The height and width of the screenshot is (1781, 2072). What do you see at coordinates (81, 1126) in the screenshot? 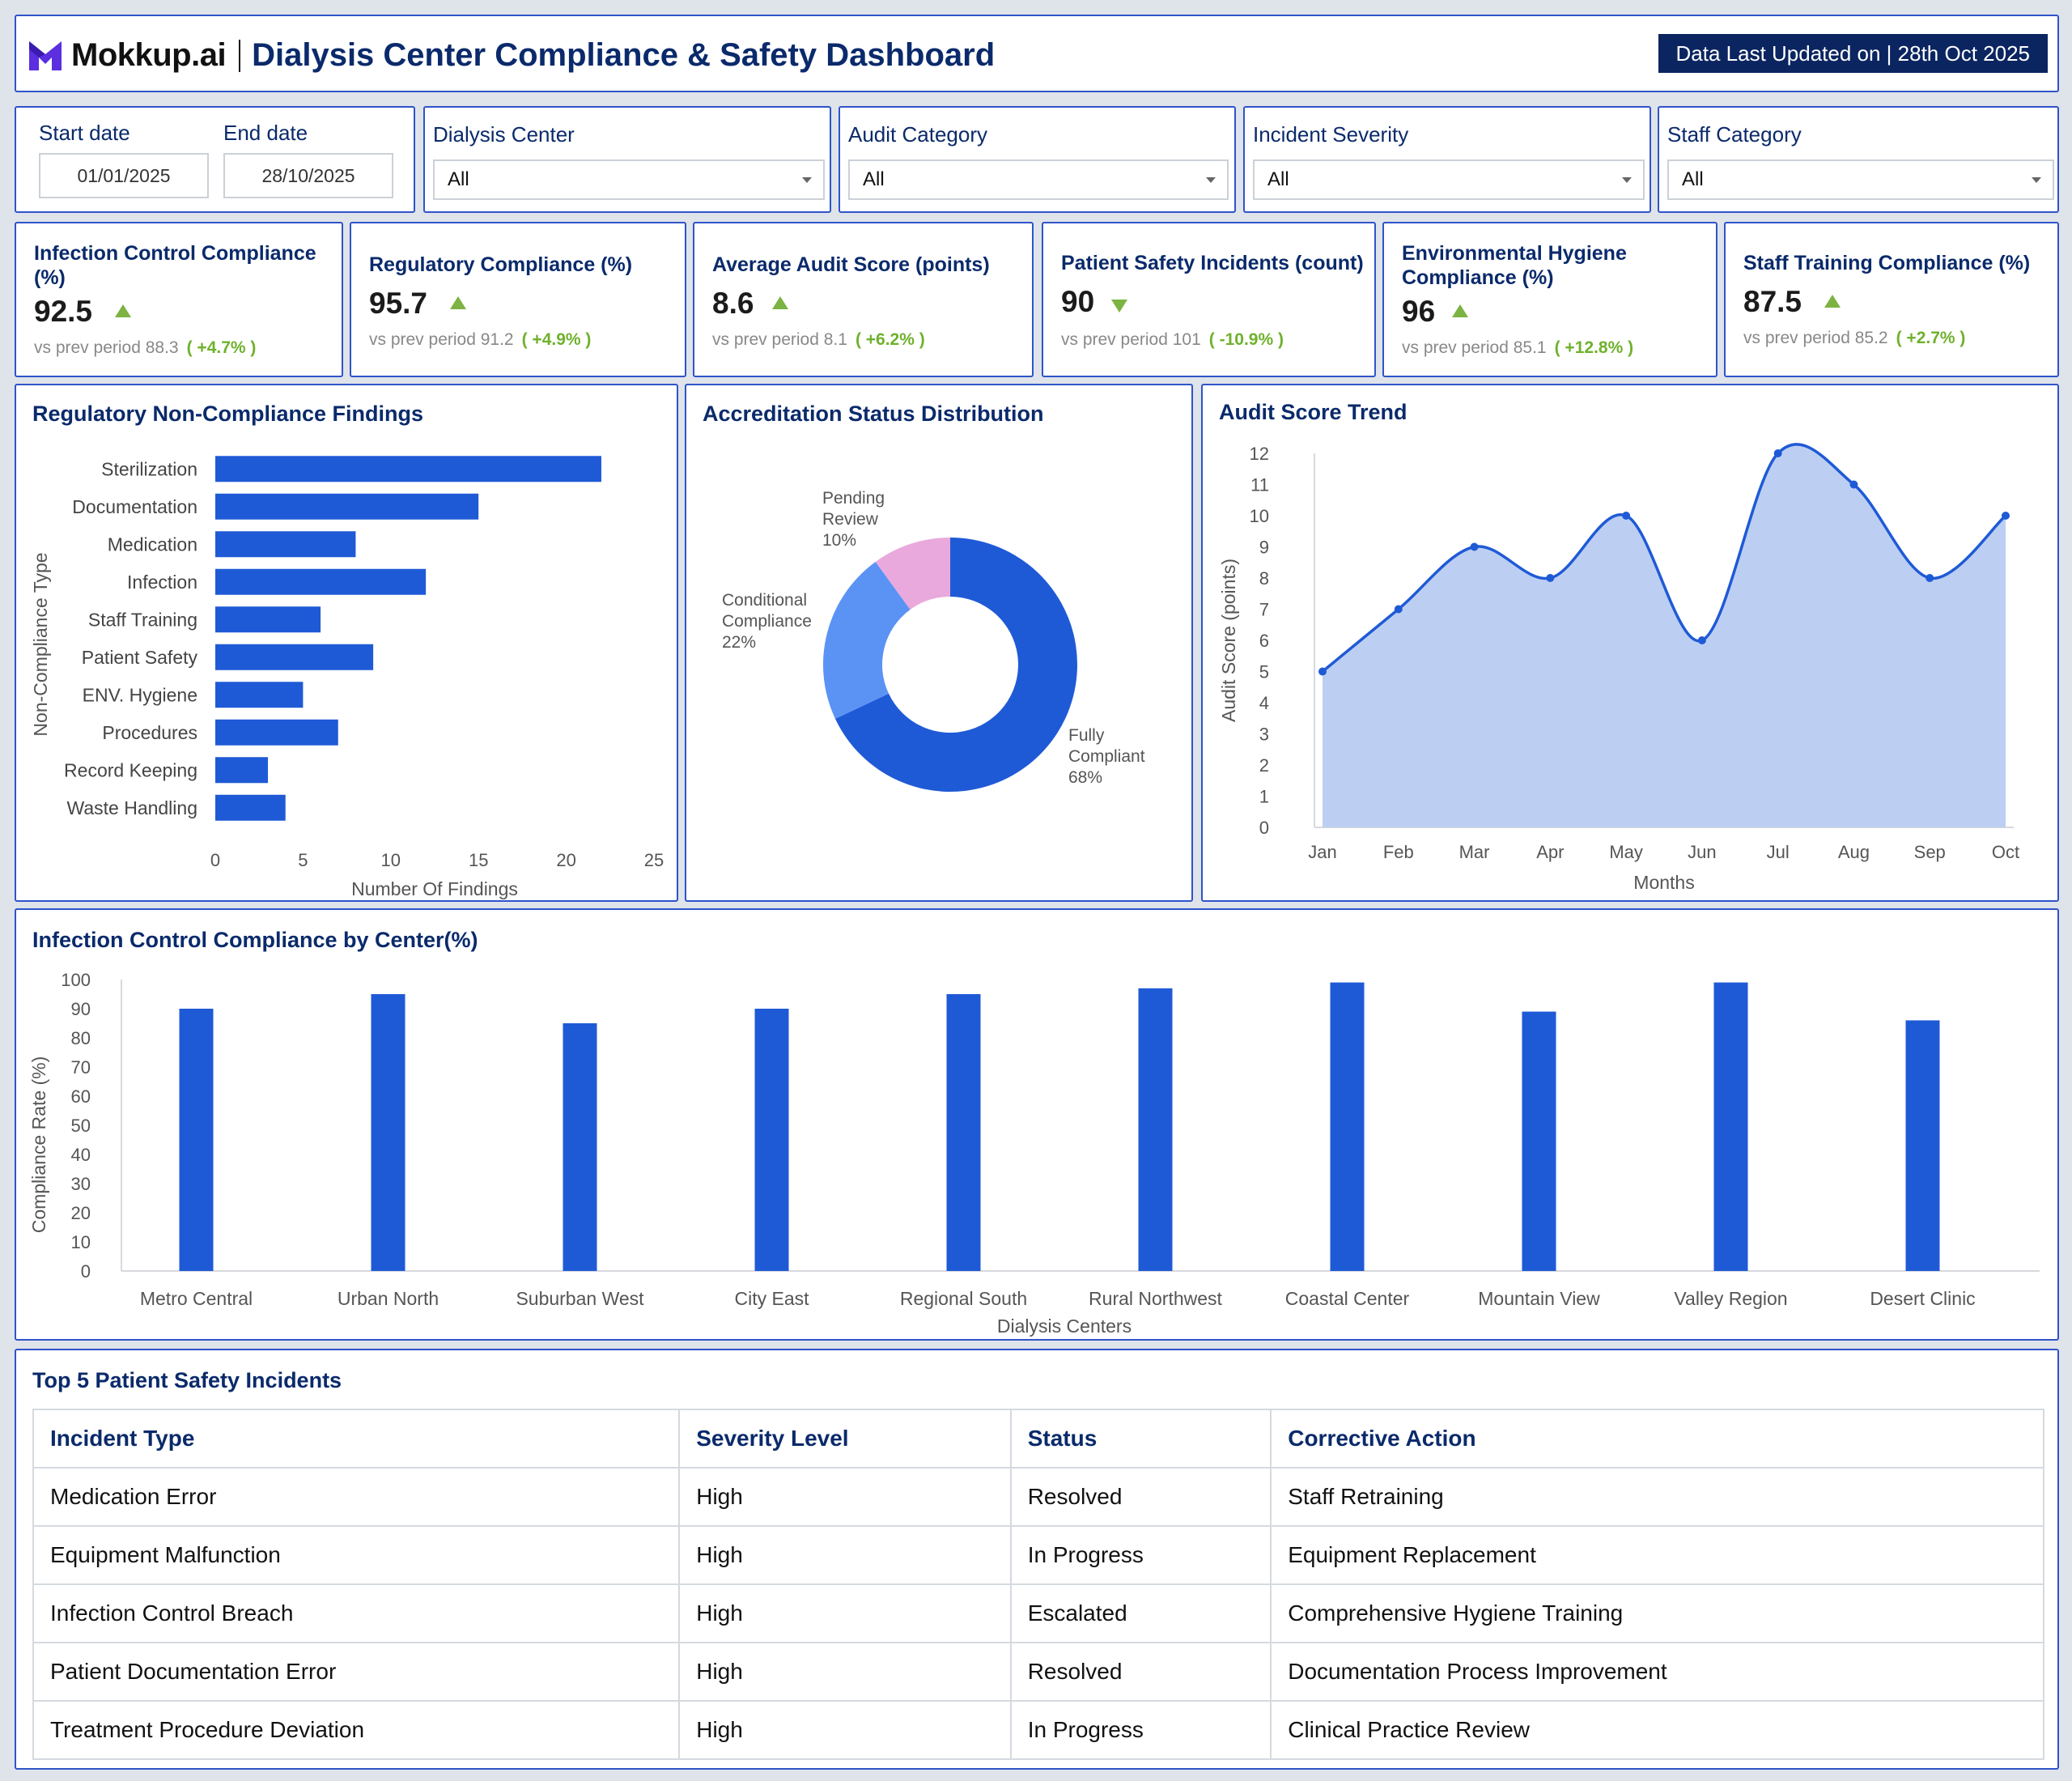
I see `y-tick-label: 50` at bounding box center [81, 1126].